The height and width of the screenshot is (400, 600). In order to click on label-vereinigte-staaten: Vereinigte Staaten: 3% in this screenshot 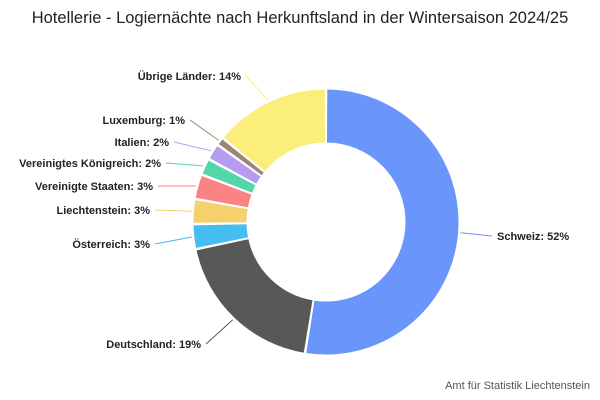, I will do `click(94, 187)`.